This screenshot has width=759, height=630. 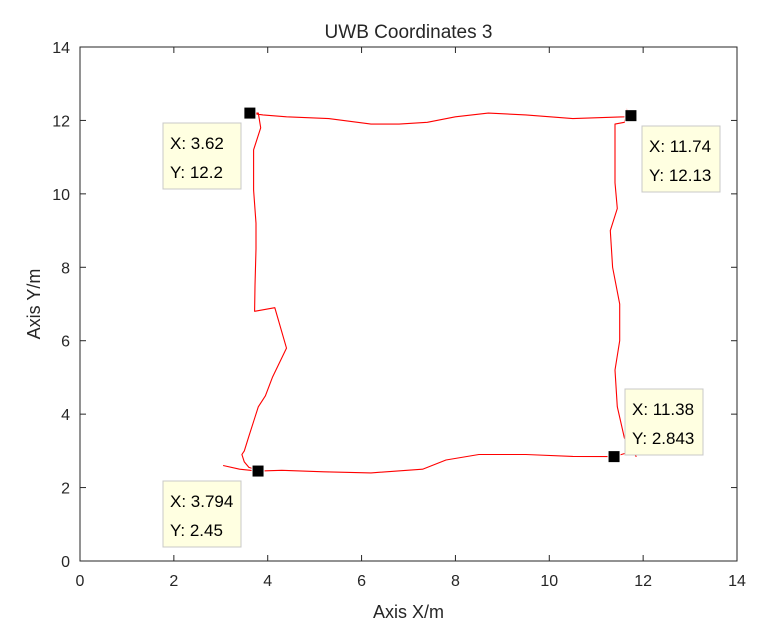 I want to click on datatip-y-text: Y: 12.13, so click(x=680, y=175).